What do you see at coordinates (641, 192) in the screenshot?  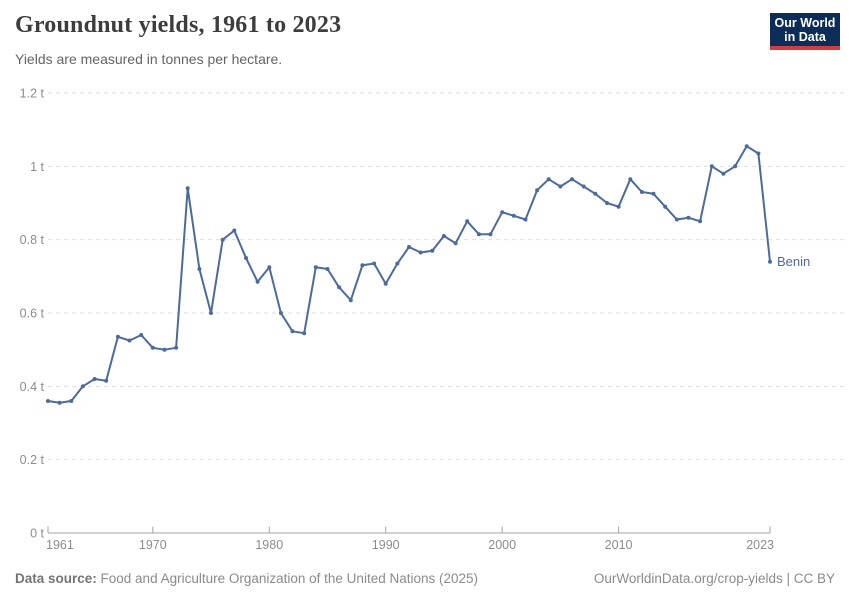 I see `data-point-2012` at bounding box center [641, 192].